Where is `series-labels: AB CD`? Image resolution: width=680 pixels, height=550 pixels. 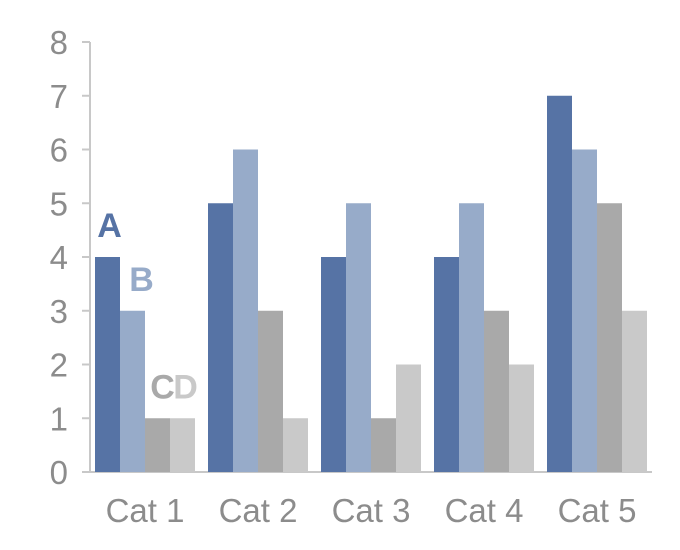 series-labels: AB CD is located at coordinates (147, 306).